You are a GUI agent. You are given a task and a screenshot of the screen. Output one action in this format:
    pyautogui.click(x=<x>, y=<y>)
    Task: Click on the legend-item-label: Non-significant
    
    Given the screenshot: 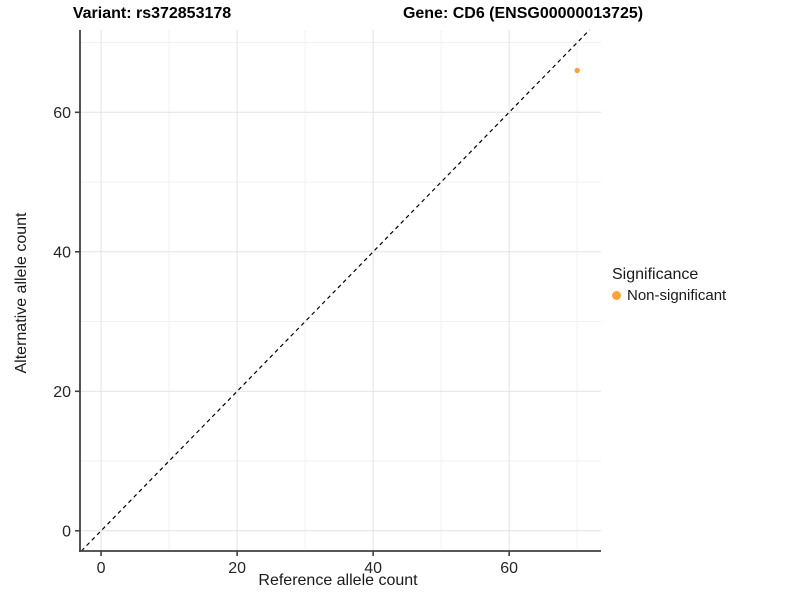 What is the action you would take?
    pyautogui.click(x=677, y=295)
    